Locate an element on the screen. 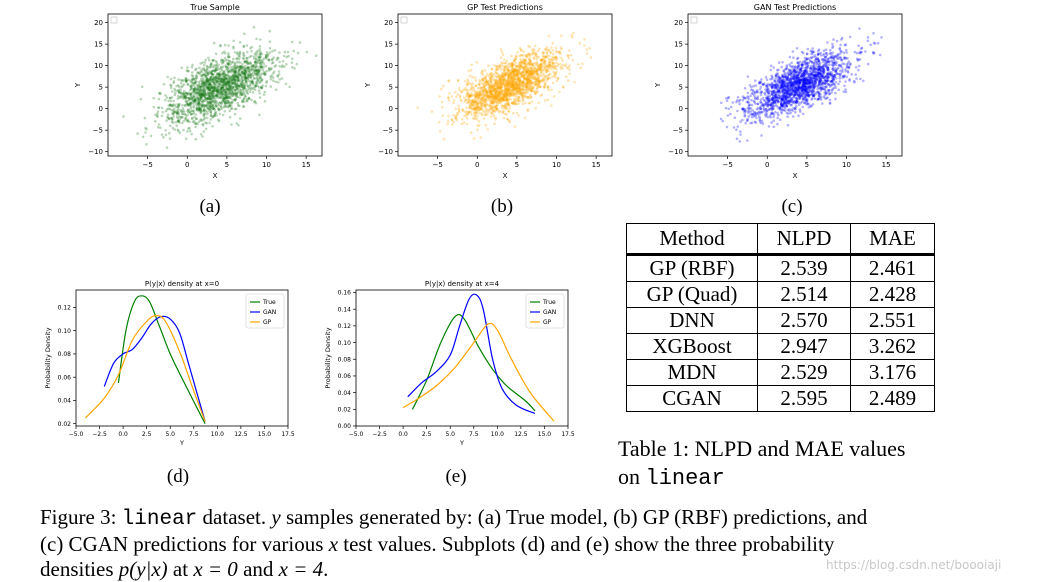 This screenshot has height=582, width=1046. x-tick-label: 10 is located at coordinates (266, 165).